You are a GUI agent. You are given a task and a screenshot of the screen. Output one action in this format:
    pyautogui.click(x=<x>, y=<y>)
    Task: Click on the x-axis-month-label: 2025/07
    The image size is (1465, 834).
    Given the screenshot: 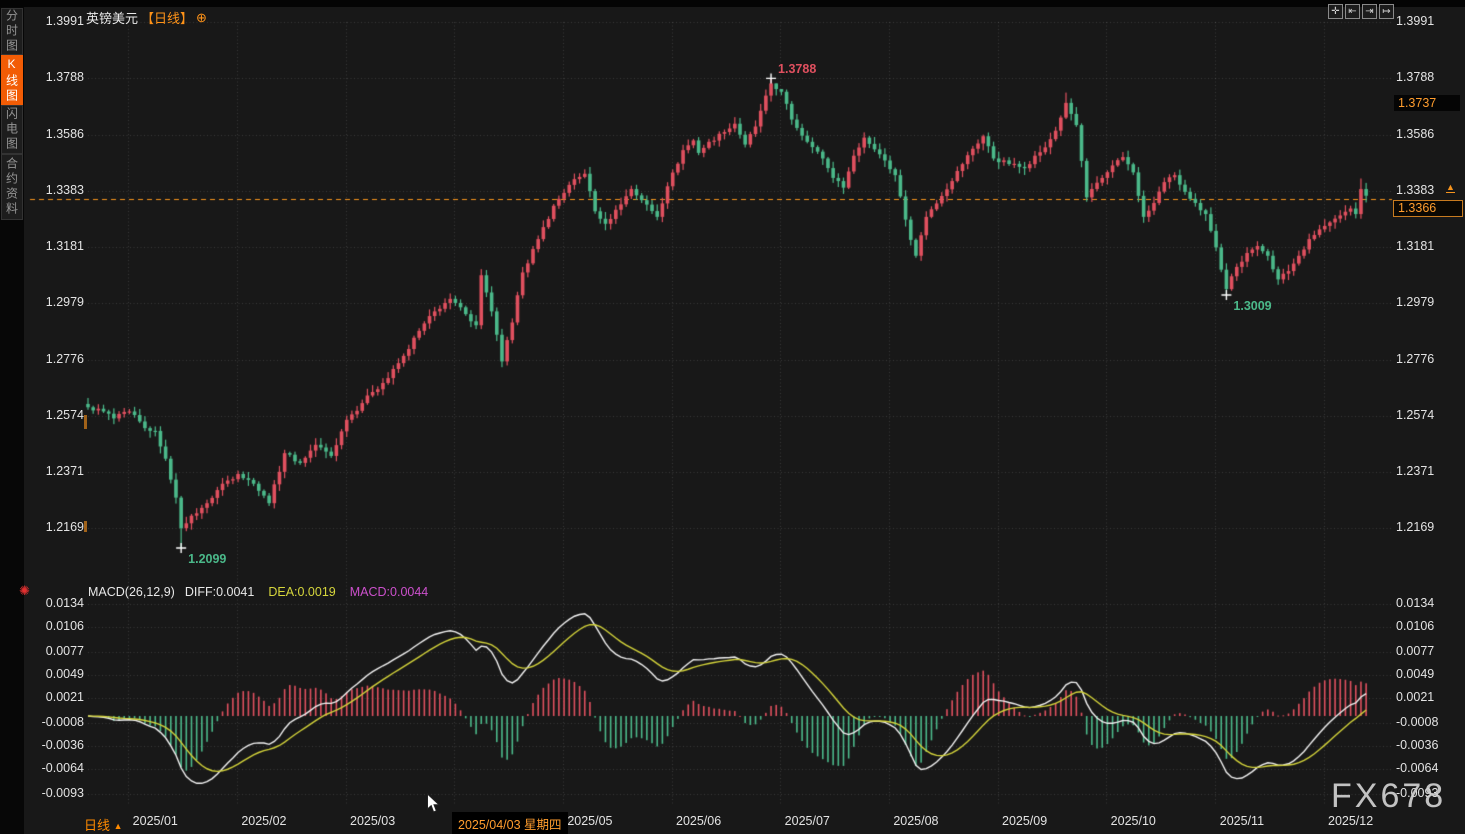 What is the action you would take?
    pyautogui.click(x=807, y=821)
    